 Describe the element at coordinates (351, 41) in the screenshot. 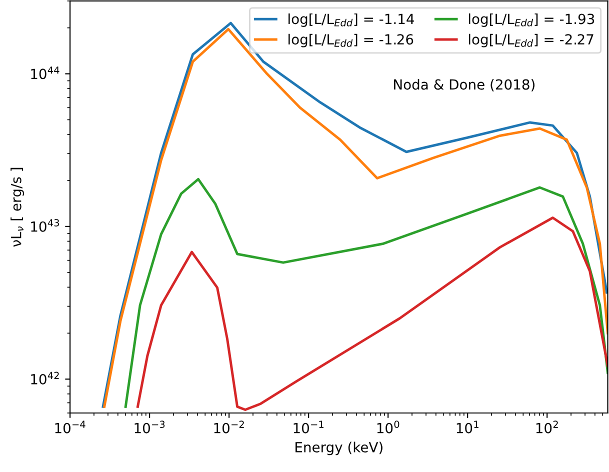

I see `legend-label: log[L/L$_{Edd}$] = -1.26` at that location.